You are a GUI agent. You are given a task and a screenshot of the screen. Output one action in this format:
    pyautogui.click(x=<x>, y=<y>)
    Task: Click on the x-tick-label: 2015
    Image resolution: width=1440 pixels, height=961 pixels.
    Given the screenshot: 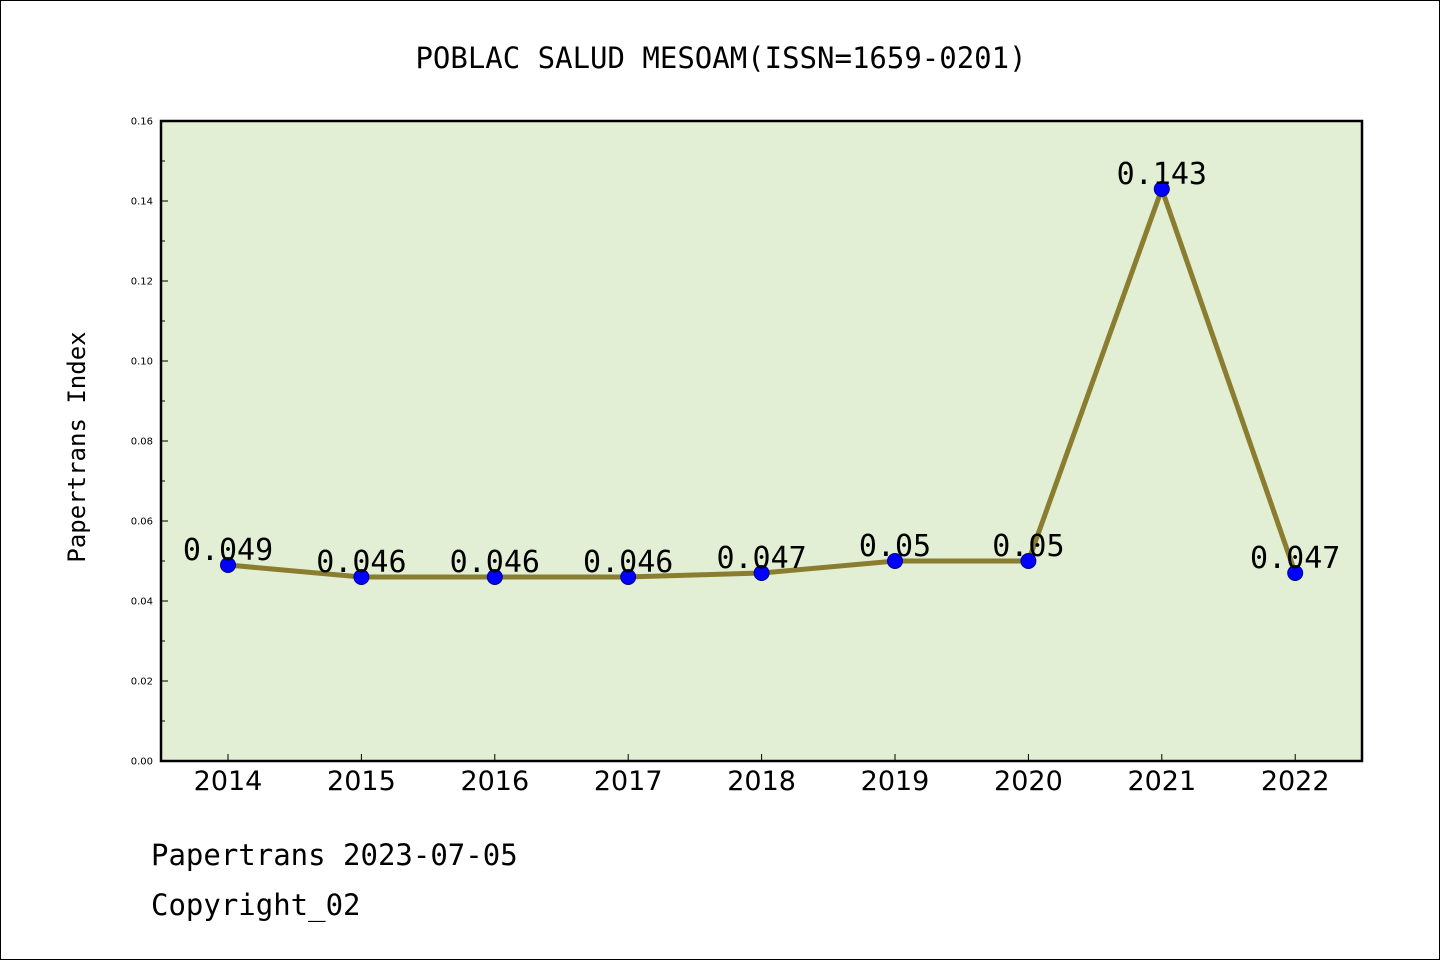 What is the action you would take?
    pyautogui.click(x=361, y=781)
    